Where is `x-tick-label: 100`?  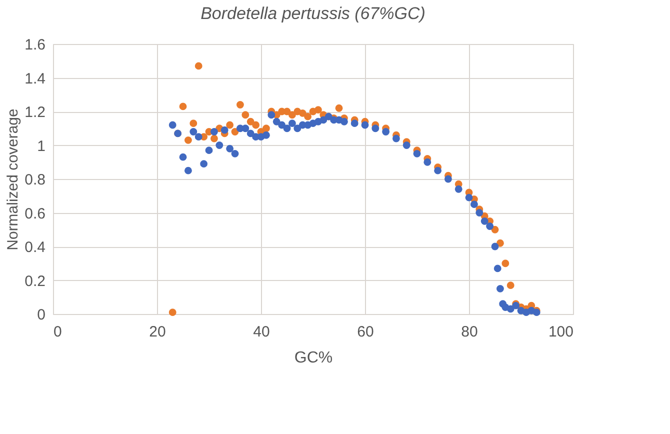
x-tick-label: 100 is located at coordinates (561, 332).